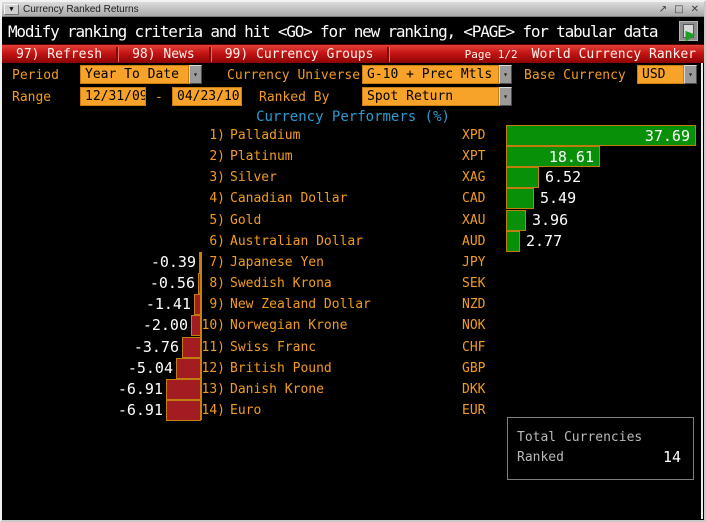 The image size is (706, 522). I want to click on bar-EUR, so click(183, 410).